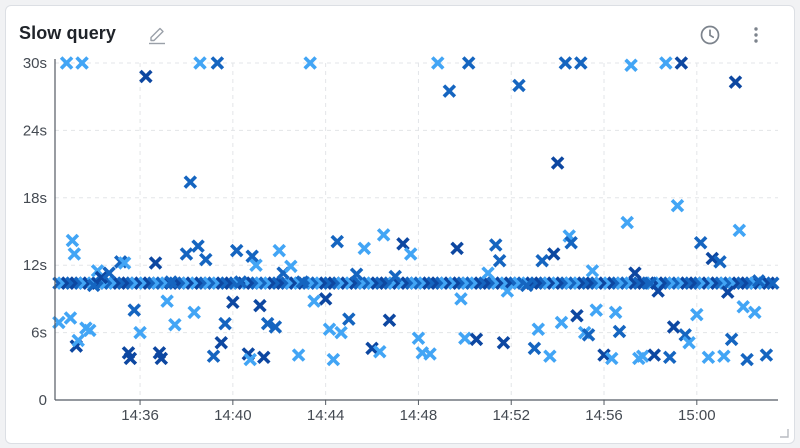  What do you see at coordinates (35, 130) in the screenshot?
I see `y-tick-label: 24s` at bounding box center [35, 130].